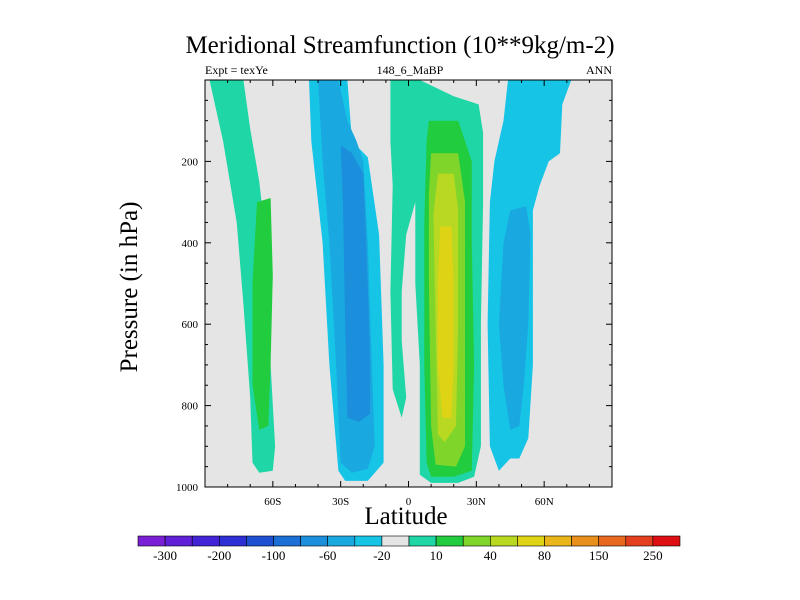  I want to click on x-axis-label: Latitude, so click(406, 516).